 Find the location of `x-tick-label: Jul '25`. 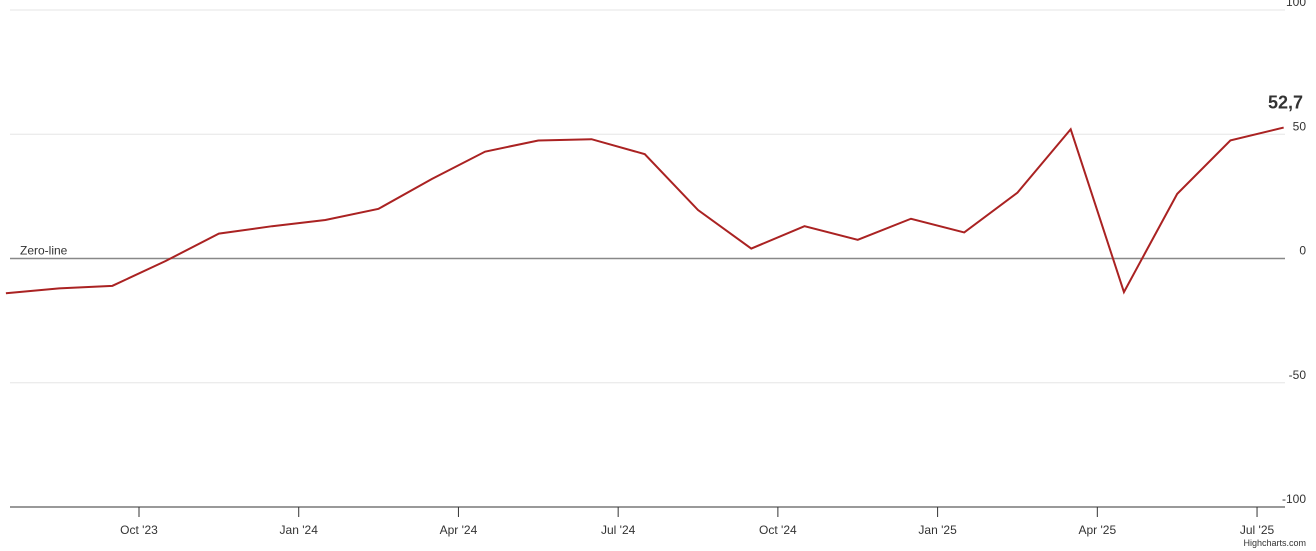

x-tick-label: Jul '25 is located at coordinates (1257, 530).